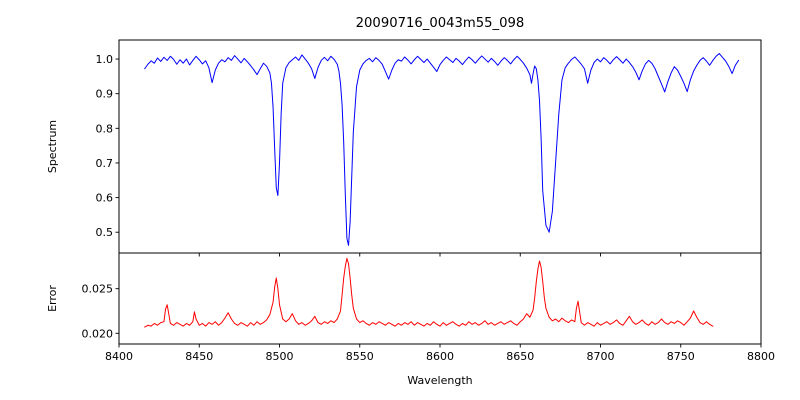 The height and width of the screenshot is (400, 800). I want to click on x-tick-label: 8400, so click(119, 356).